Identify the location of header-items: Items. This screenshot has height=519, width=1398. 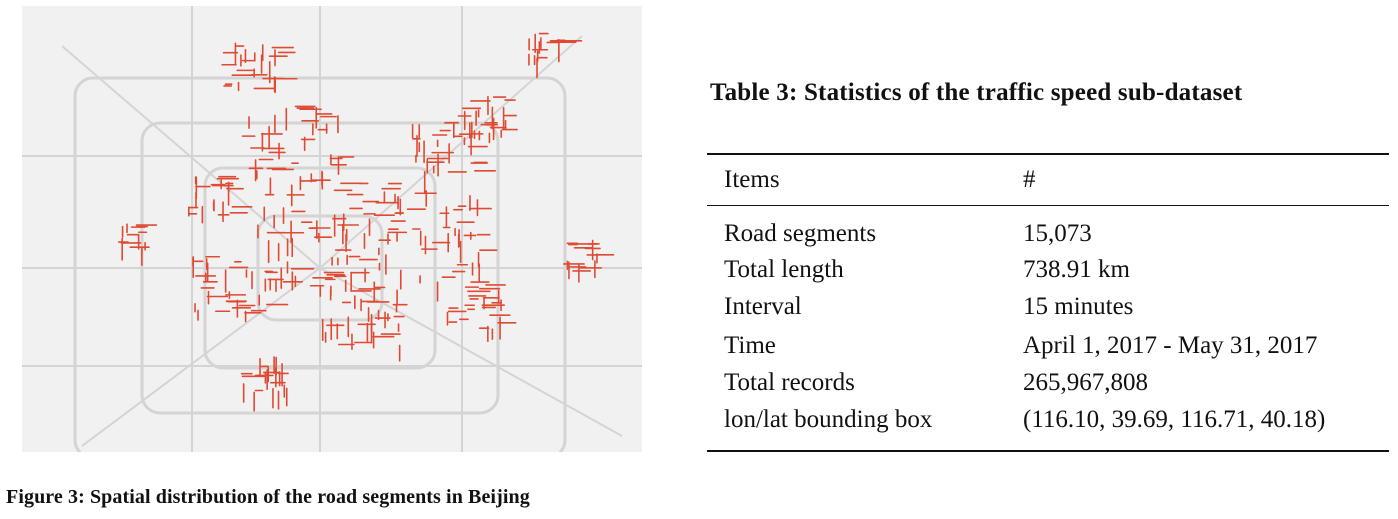
(752, 179).